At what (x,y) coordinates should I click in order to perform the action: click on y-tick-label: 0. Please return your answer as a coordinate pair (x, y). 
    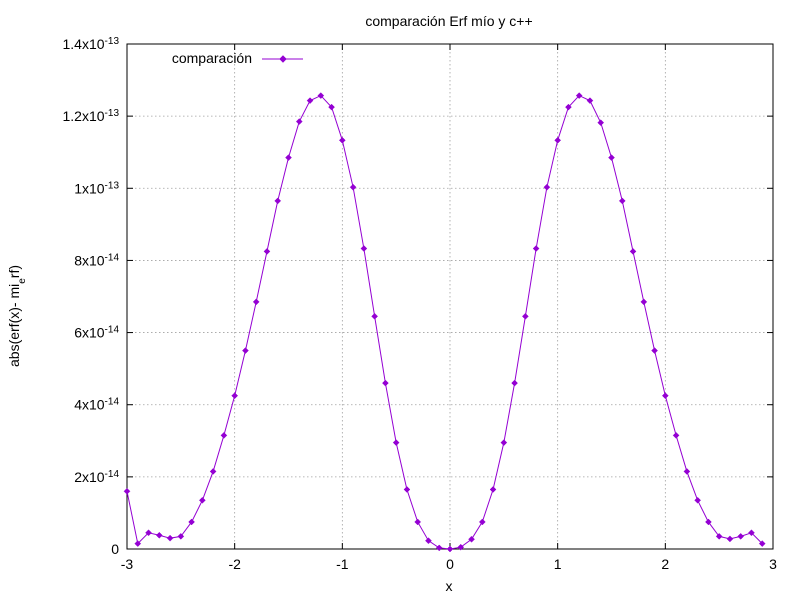
    Looking at the image, I should click on (115, 549).